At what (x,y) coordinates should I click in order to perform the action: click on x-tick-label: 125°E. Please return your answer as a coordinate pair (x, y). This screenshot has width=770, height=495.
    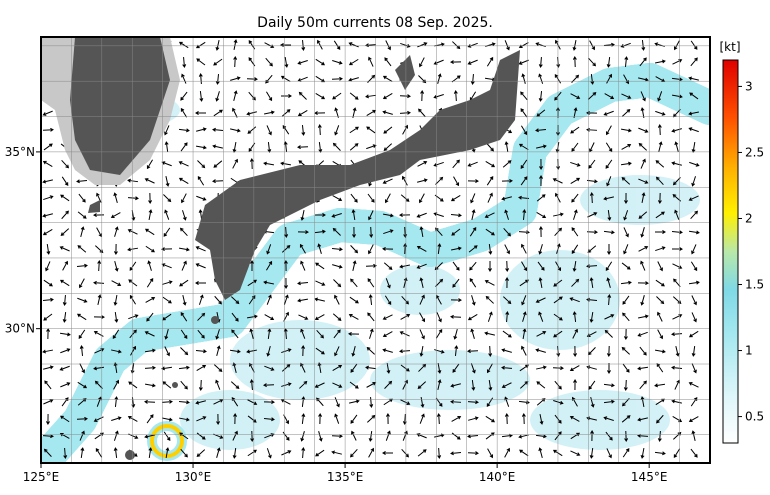
    Looking at the image, I should click on (41, 477).